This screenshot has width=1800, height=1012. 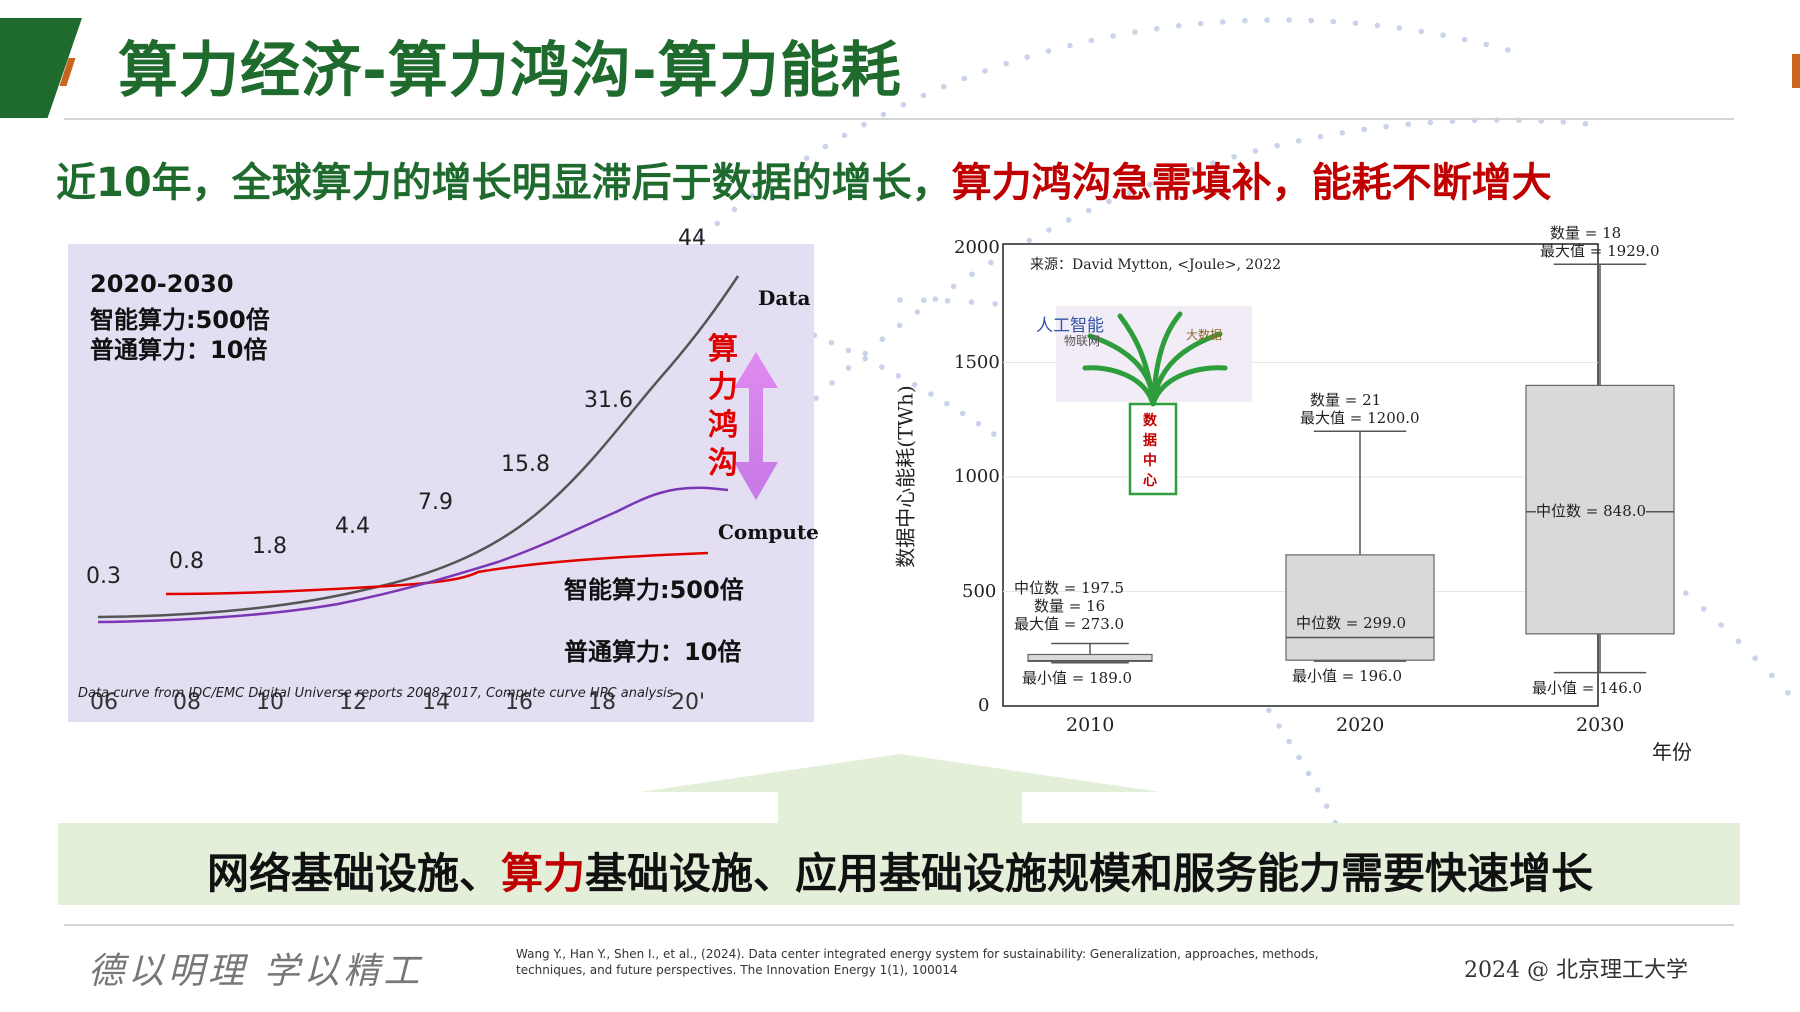 What do you see at coordinates (504, 183) in the screenshot?
I see `subtitle-green: 近10年，全球算力的增长明显滞后于数据的增长，` at bounding box center [504, 183].